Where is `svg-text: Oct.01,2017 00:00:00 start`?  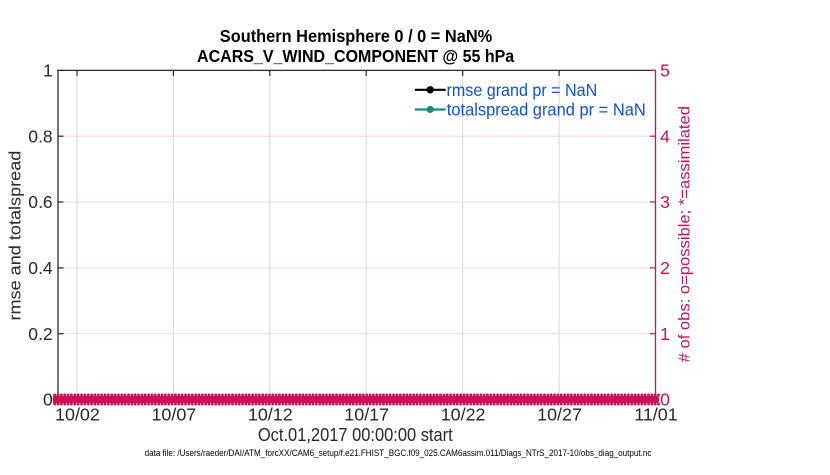
svg-text: Oct.01,2017 00:00:00 start is located at coordinates (355, 434).